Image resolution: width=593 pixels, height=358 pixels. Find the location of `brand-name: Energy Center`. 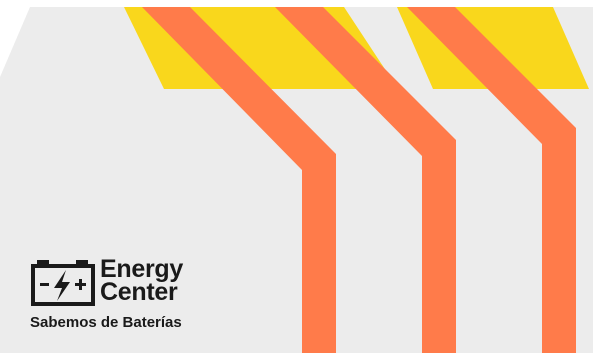

brand-name: Energy Center is located at coordinates (141, 280).